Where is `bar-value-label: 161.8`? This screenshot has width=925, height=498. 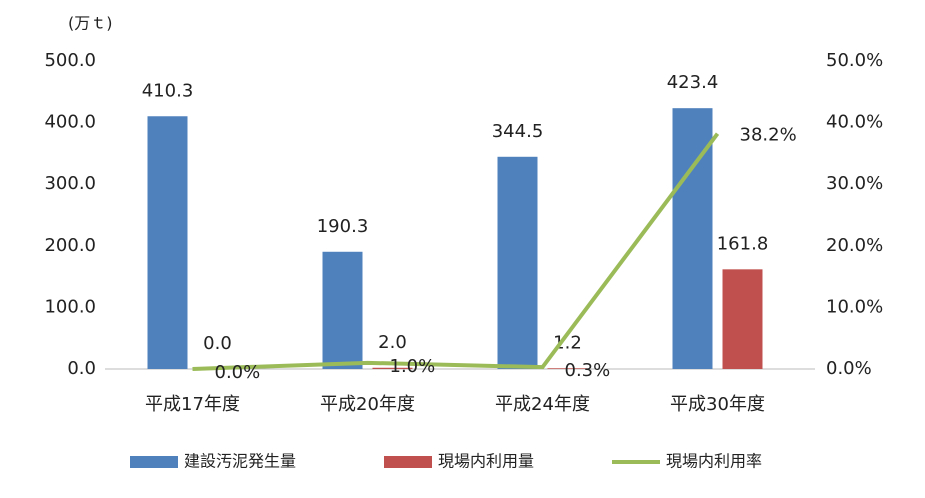 bar-value-label: 161.8 is located at coordinates (743, 243).